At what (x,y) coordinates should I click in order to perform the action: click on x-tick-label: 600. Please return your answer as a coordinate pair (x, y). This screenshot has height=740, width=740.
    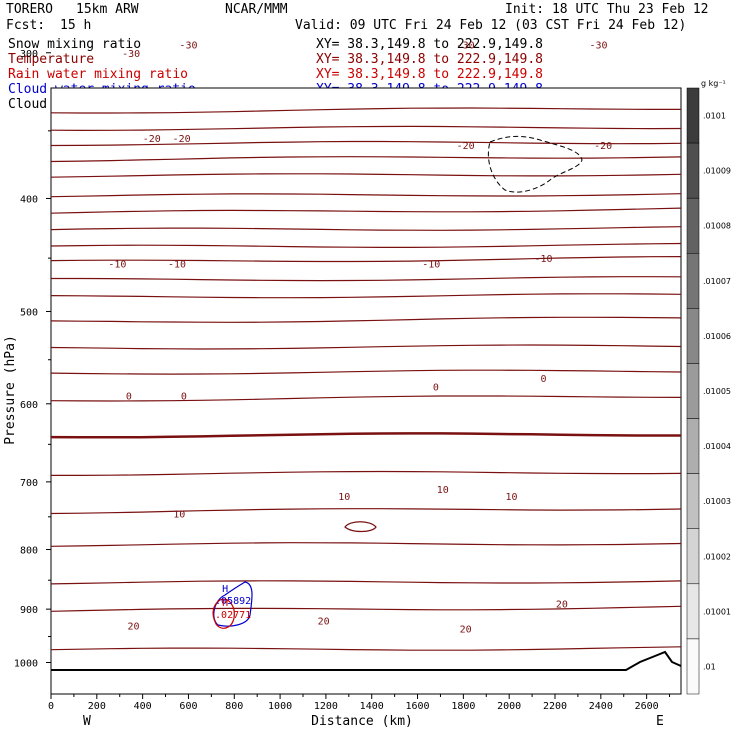
    Looking at the image, I should click on (188, 706).